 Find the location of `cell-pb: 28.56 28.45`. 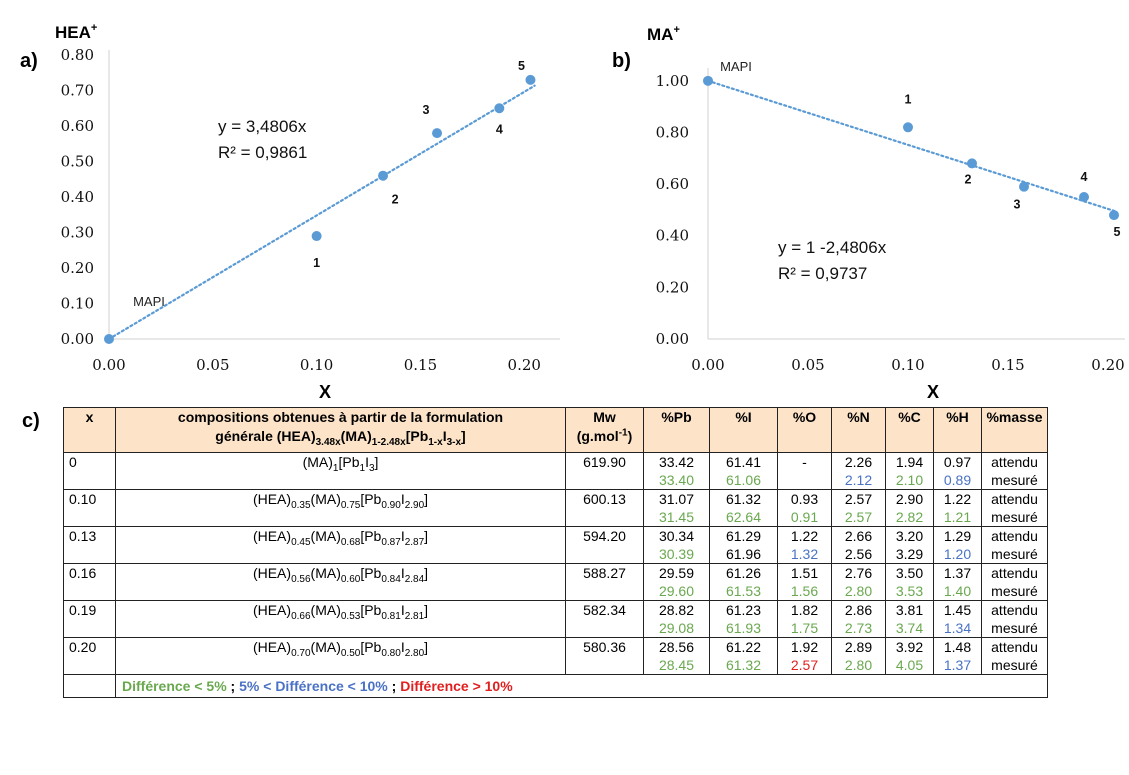

cell-pb: 28.56 28.45 is located at coordinates (676, 656).